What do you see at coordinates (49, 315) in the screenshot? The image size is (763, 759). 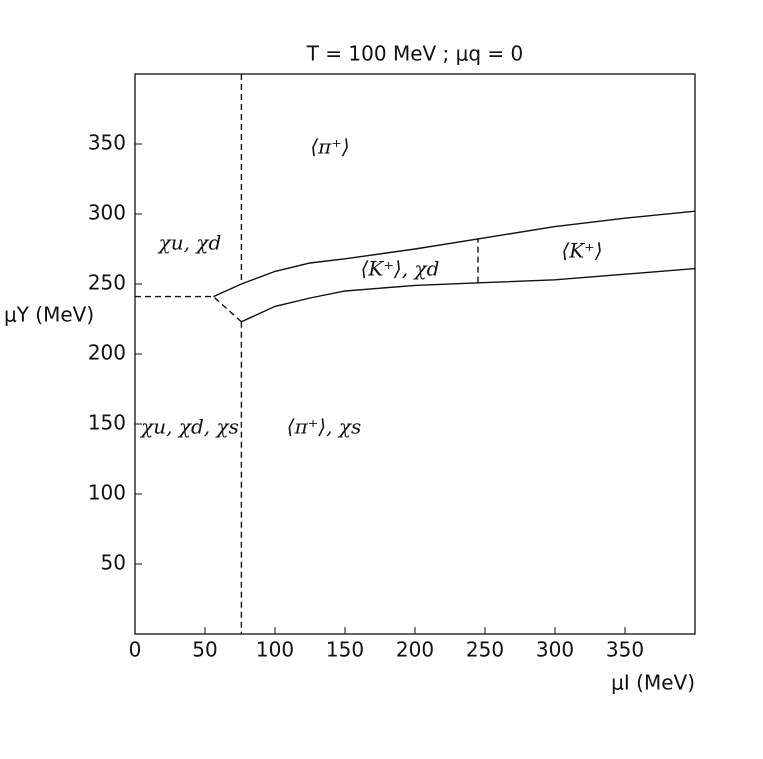 I see `y-axis-label: μY (MeV)` at bounding box center [49, 315].